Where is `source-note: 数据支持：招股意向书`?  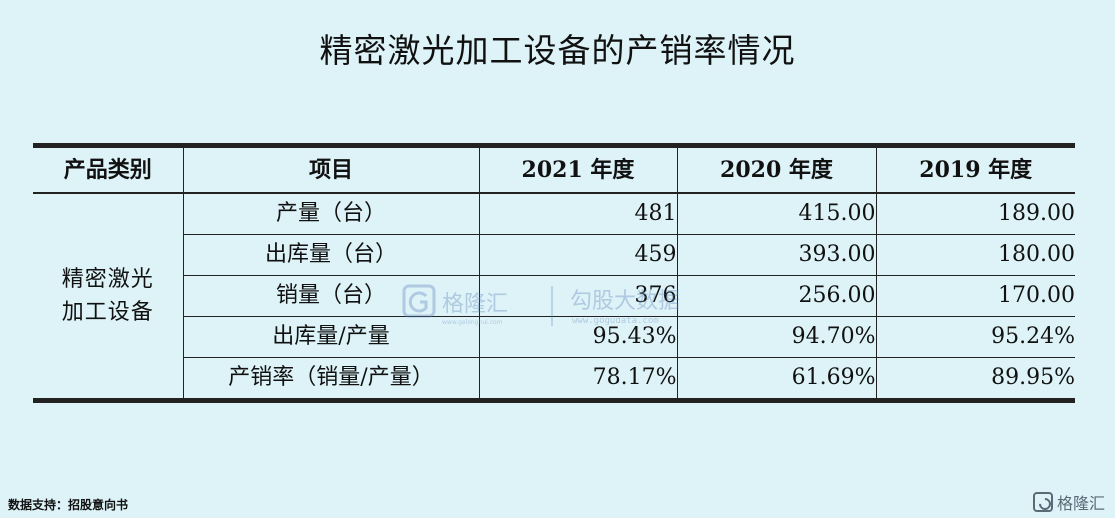 source-note: 数据支持：招股意向书 is located at coordinates (68, 505).